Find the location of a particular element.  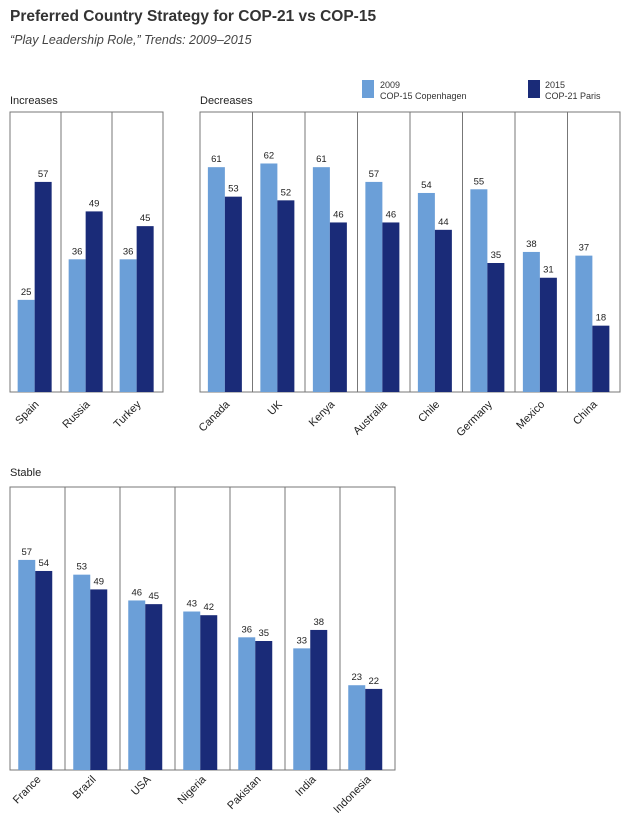

category-label: Mexico is located at coordinates (530, 415).